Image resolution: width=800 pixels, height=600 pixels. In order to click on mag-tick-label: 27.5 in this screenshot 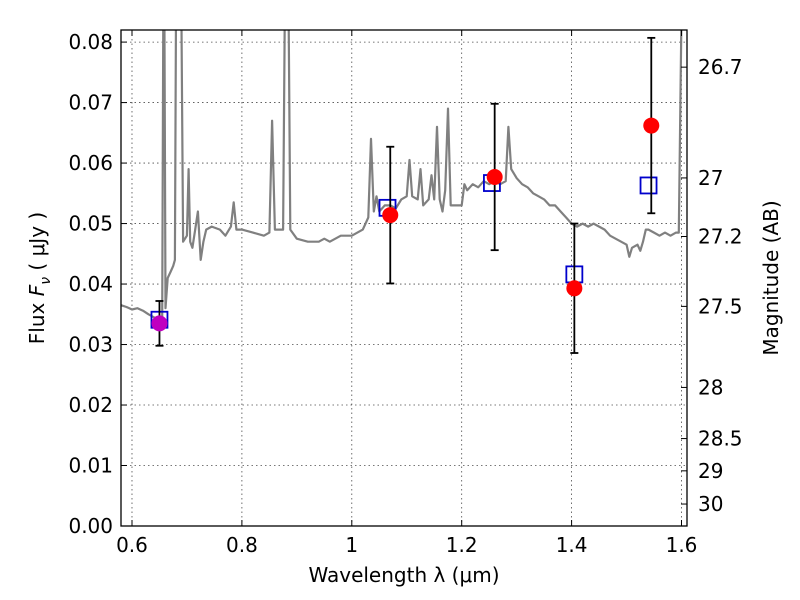, I will do `click(720, 306)`.